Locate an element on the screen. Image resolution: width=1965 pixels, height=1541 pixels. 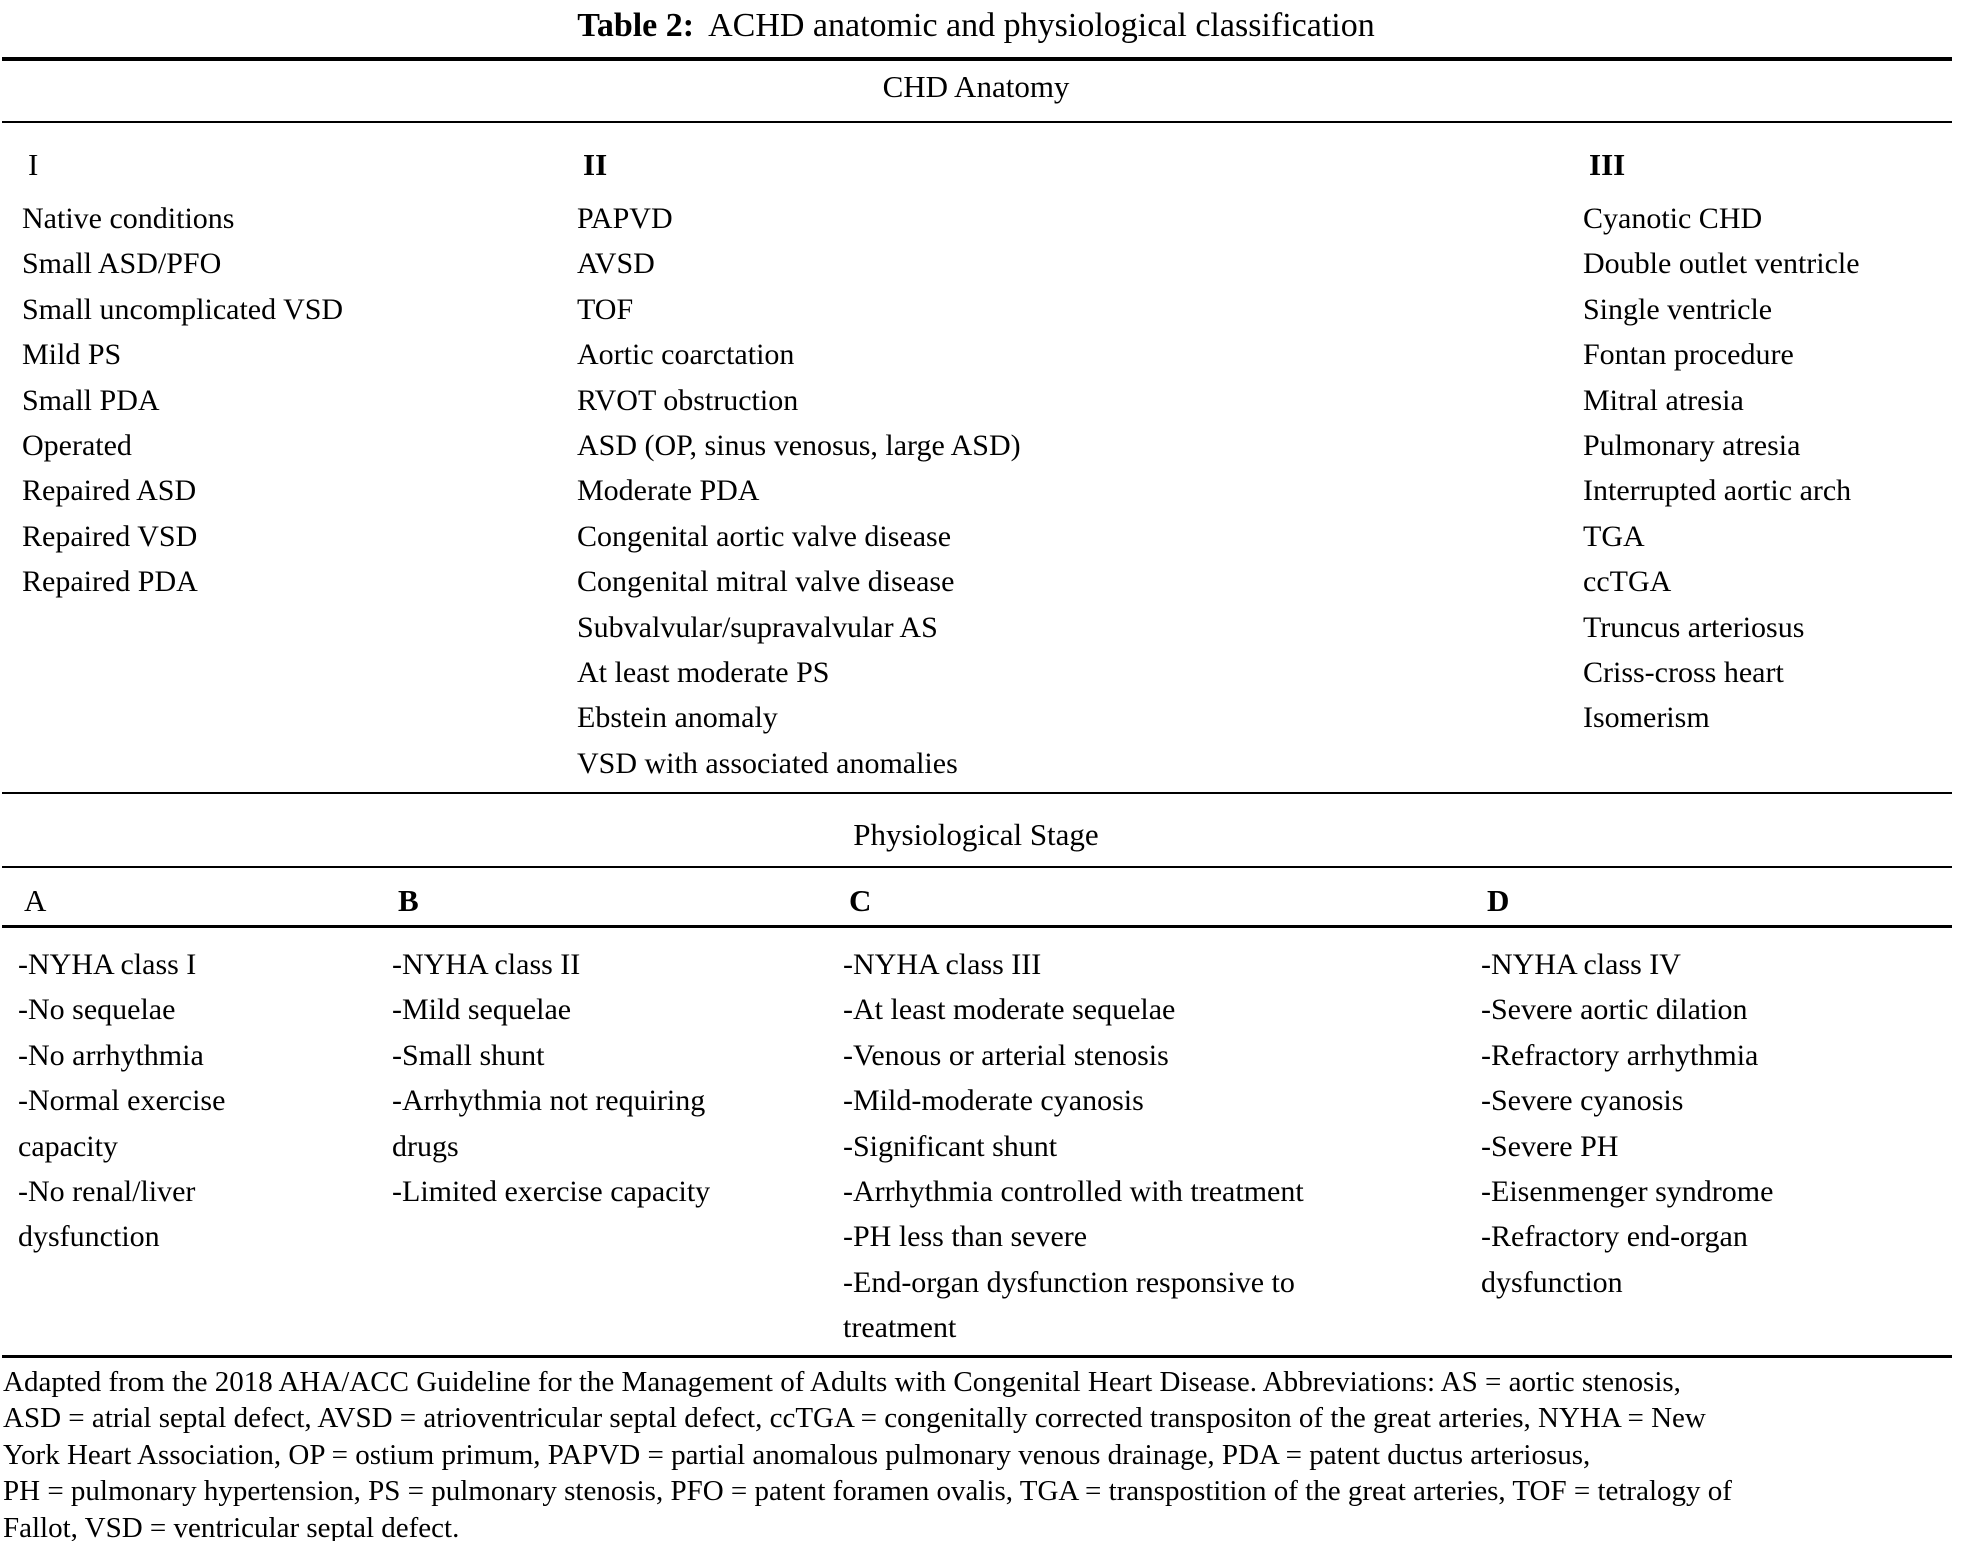
list-item: Congenital aortic valve disease is located at coordinates (764, 536).